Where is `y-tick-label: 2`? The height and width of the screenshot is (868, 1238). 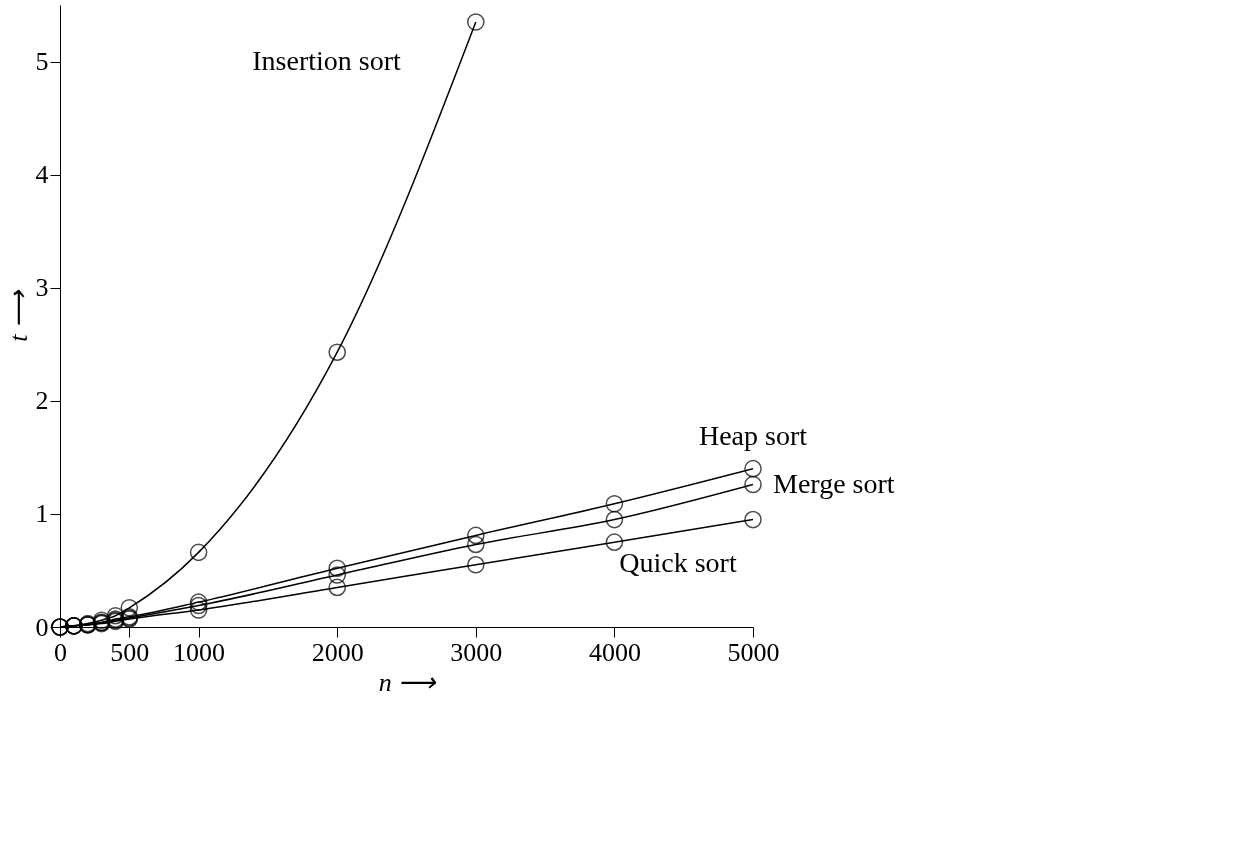
y-tick-label: 2 is located at coordinates (42, 401).